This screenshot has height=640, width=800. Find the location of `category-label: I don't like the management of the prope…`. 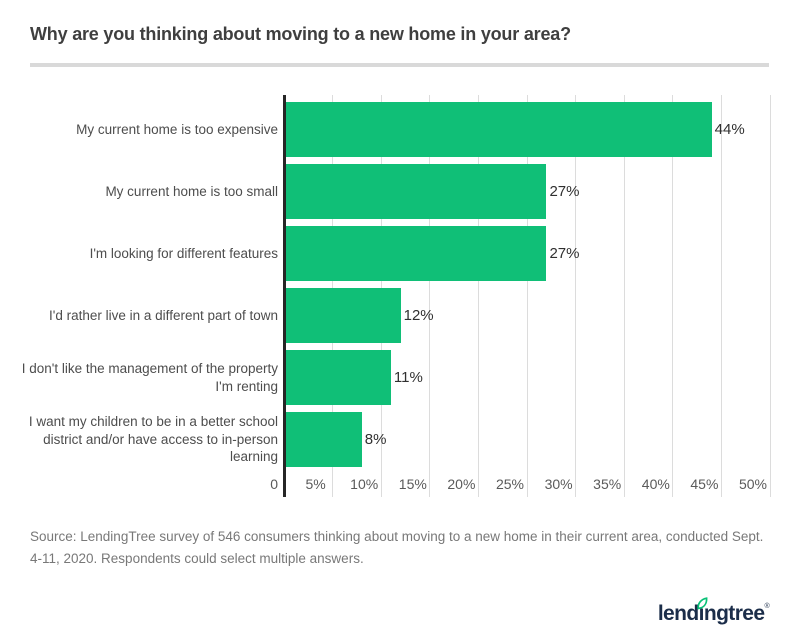

category-label: I don't like the management of the prope… is located at coordinates (149, 377).